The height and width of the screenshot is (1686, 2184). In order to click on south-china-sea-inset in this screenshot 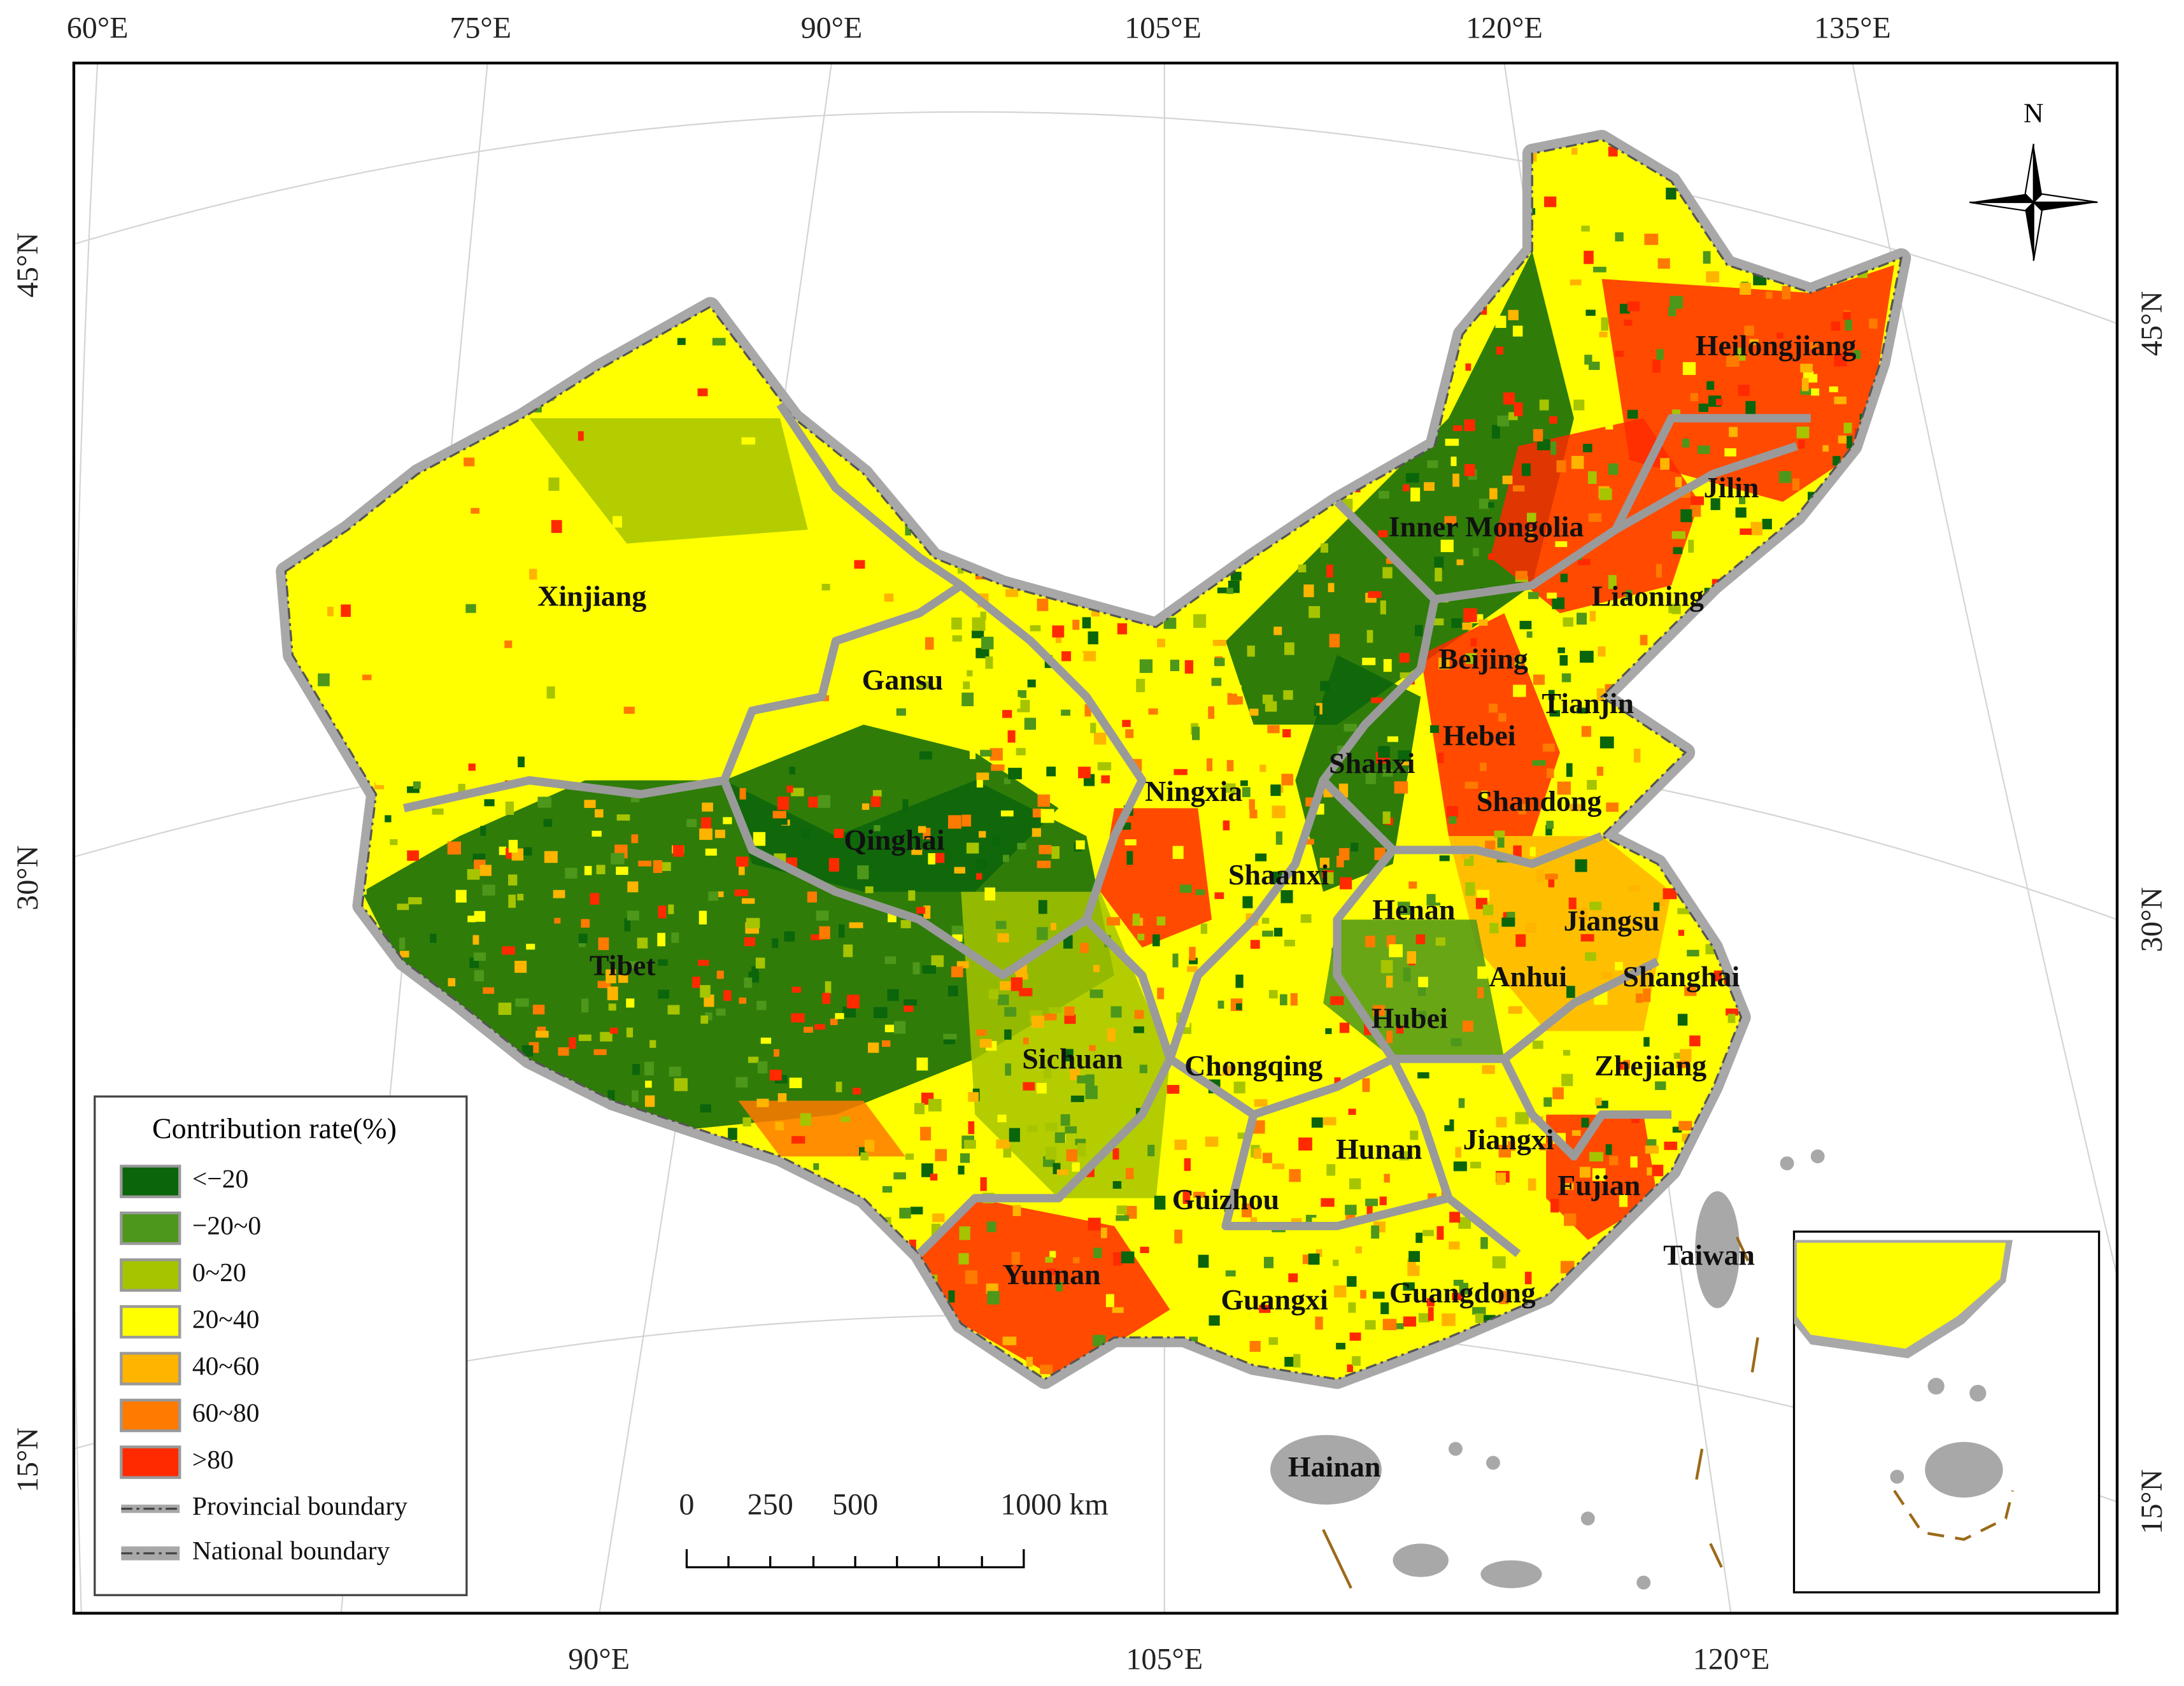, I will do `click(1946, 1412)`.